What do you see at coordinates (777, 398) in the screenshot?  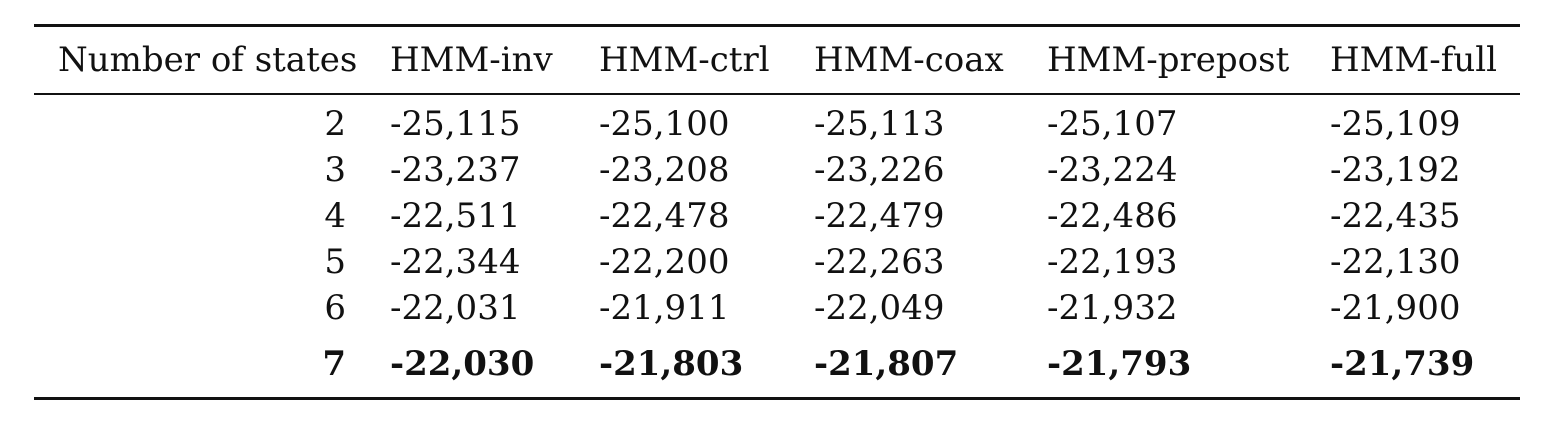 I see `bottom-rule` at bounding box center [777, 398].